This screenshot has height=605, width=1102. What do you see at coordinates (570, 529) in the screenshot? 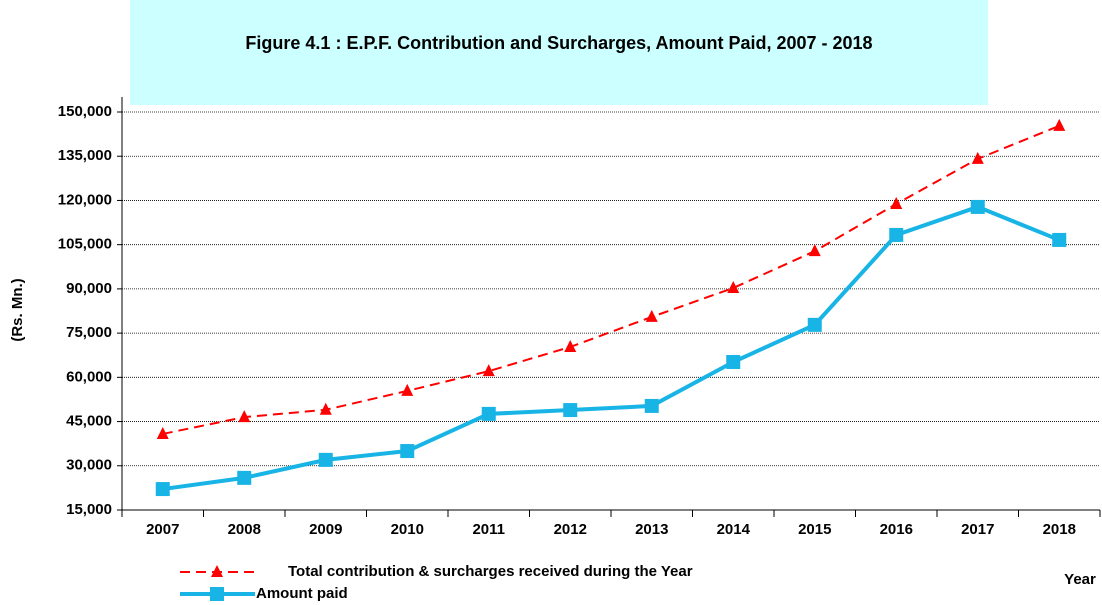
I see `x-tick-label: 2012` at bounding box center [570, 529].